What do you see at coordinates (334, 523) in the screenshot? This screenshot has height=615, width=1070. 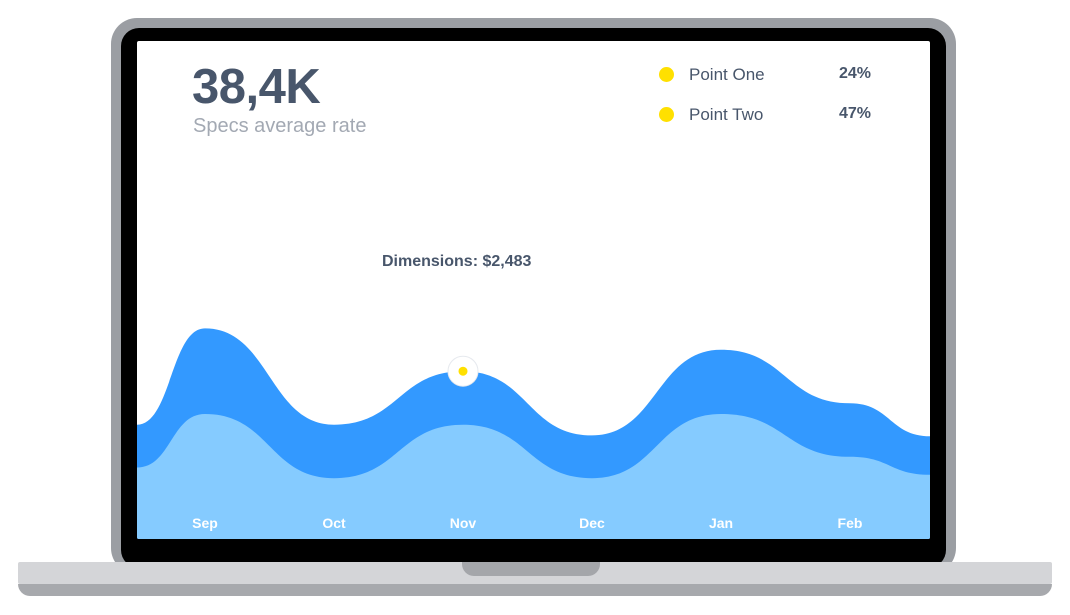 I see `x-tick-label: Oct` at bounding box center [334, 523].